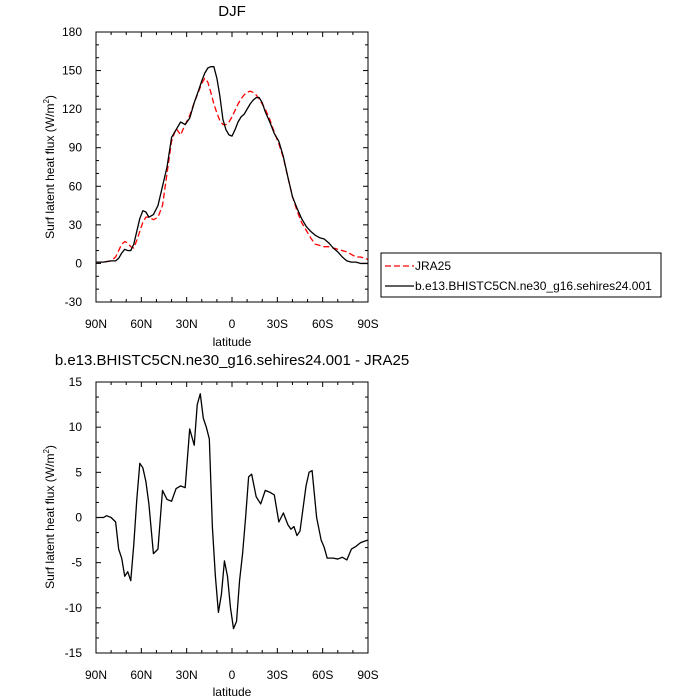 The height and width of the screenshot is (700, 700). I want to click on top-y-axis-label: Surf latent heat flux (W/m2), so click(49, 167).